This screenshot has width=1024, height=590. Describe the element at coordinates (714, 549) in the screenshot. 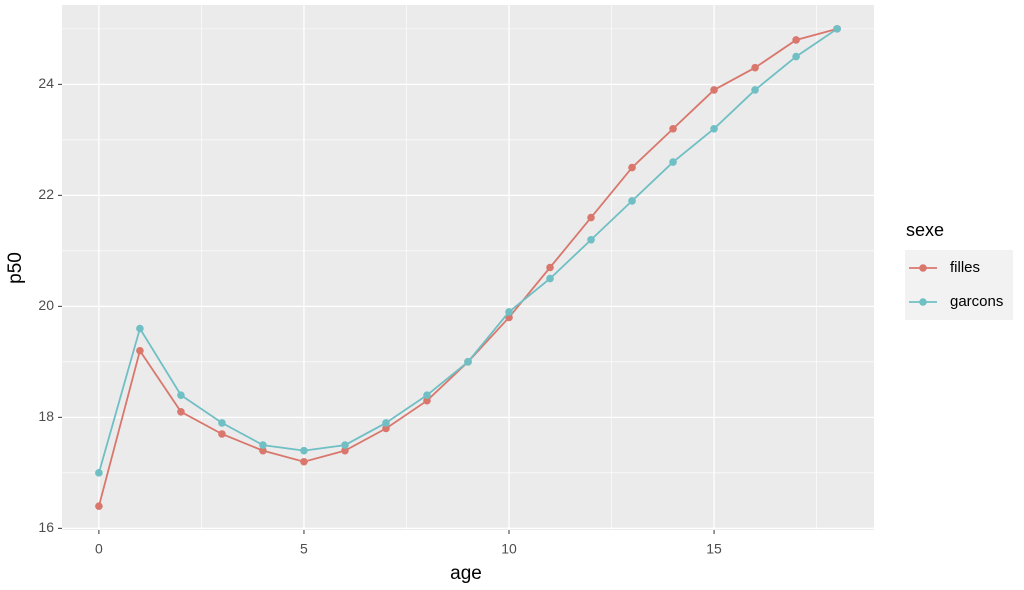

I see `x-tick-label: 15` at that location.